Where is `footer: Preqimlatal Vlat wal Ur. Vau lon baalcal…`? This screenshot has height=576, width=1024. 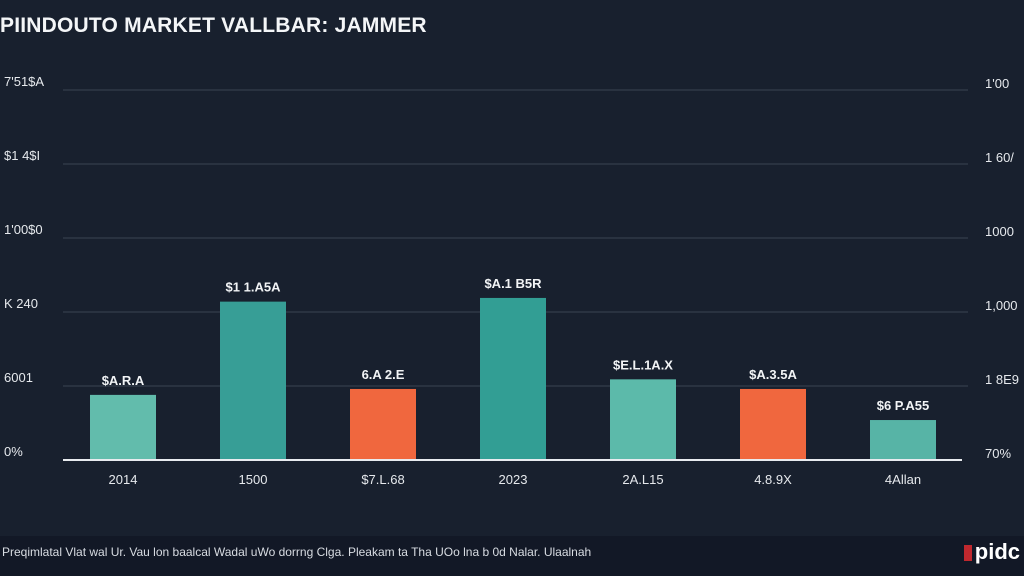 footer: Preqimlatal Vlat wal Ur. Vau lon baalcal… is located at coordinates (512, 556).